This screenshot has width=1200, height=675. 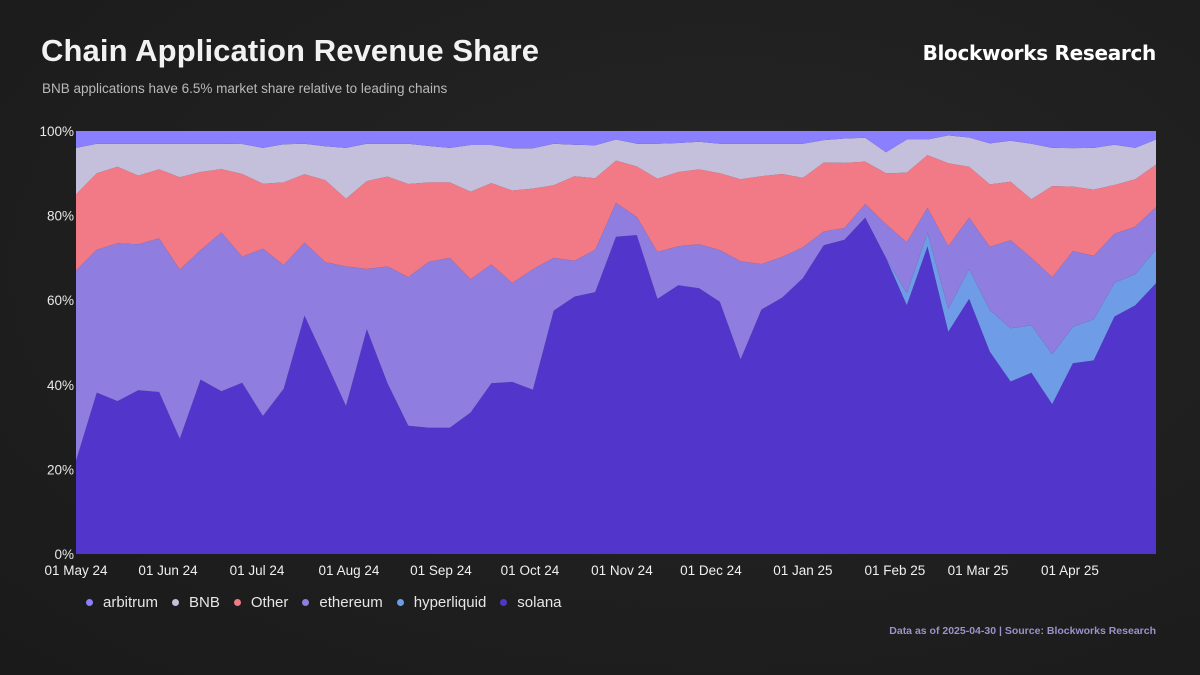 I want to click on x-tick-label: 01 Nov 24, so click(x=622, y=570).